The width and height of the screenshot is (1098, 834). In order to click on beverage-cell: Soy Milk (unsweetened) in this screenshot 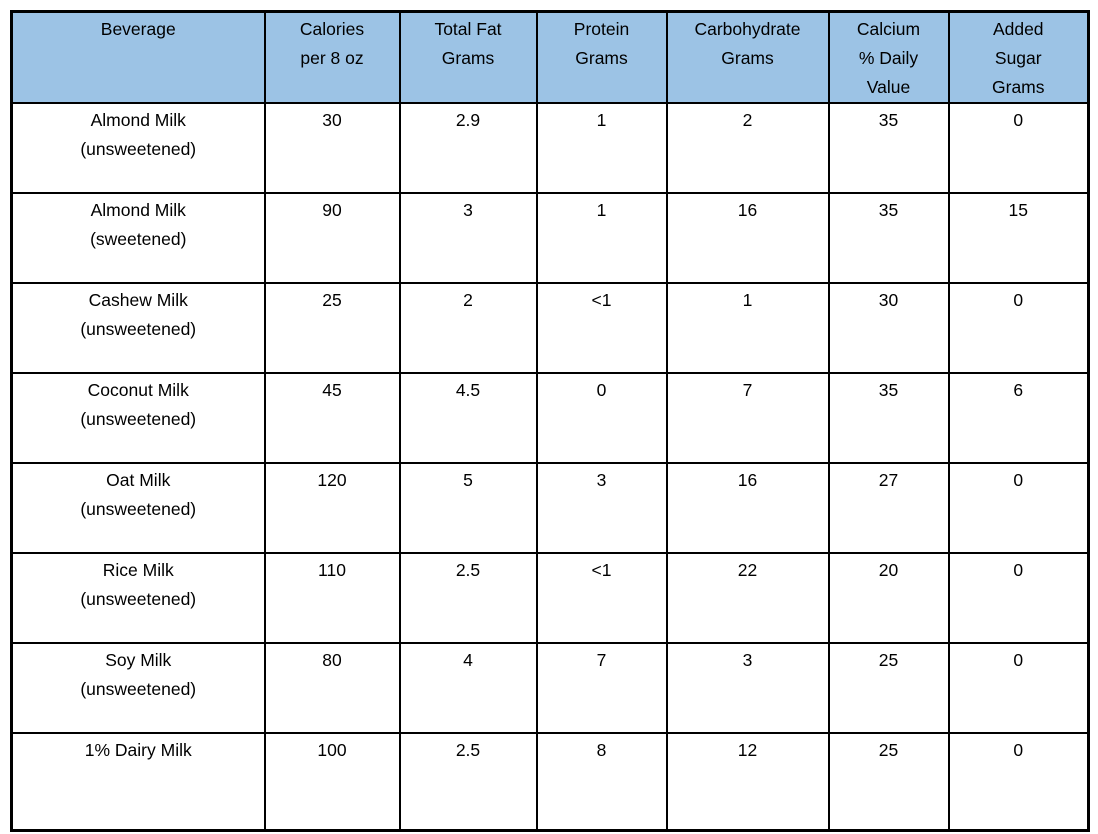, I will do `click(138, 688)`.